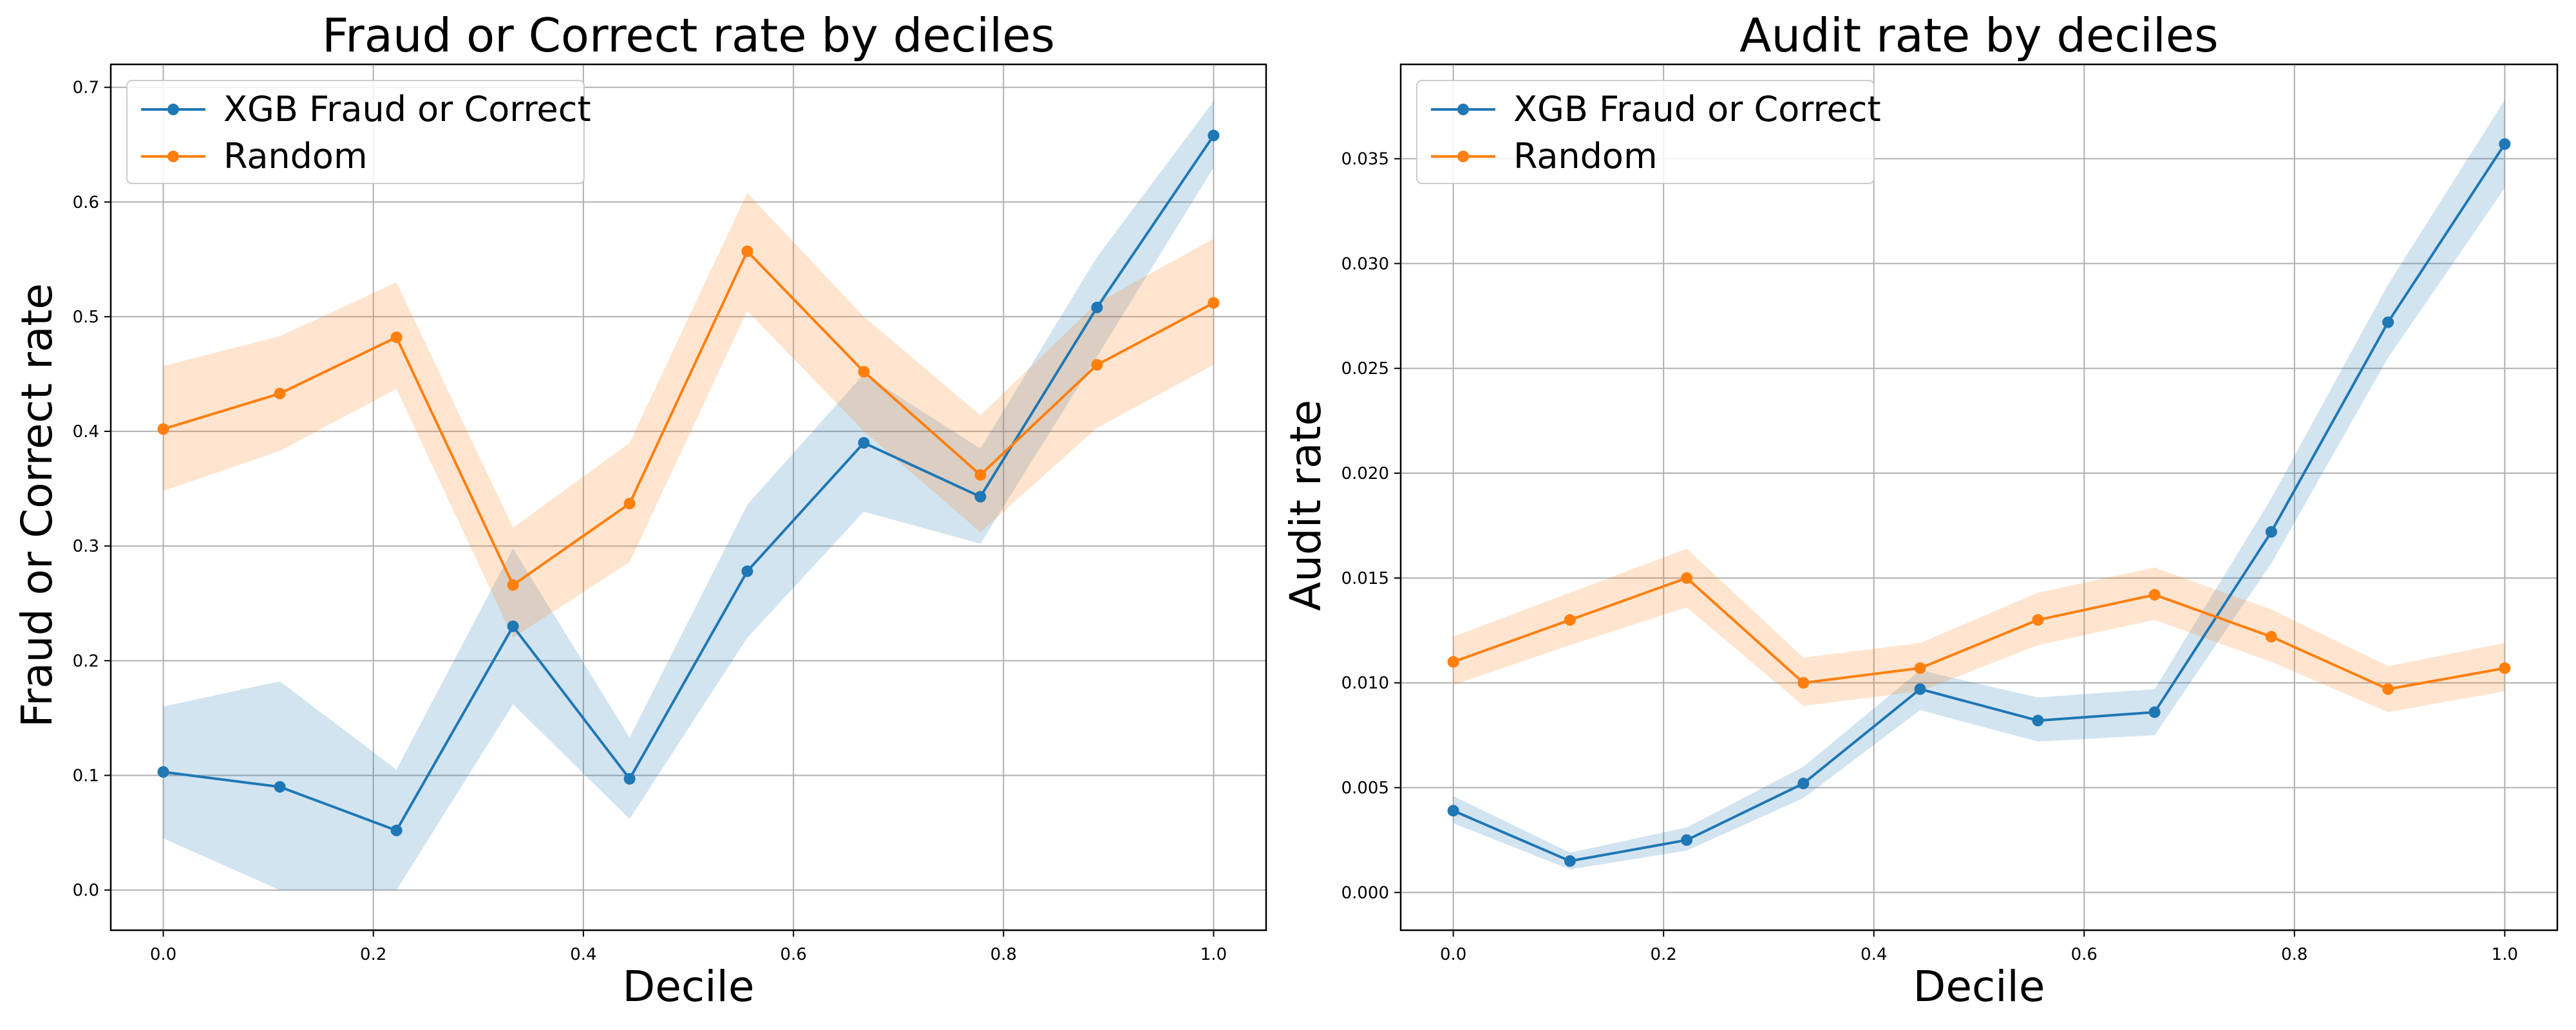  What do you see at coordinates (1979, 35) in the screenshot?
I see `chart-title: Audit rate by deciles` at bounding box center [1979, 35].